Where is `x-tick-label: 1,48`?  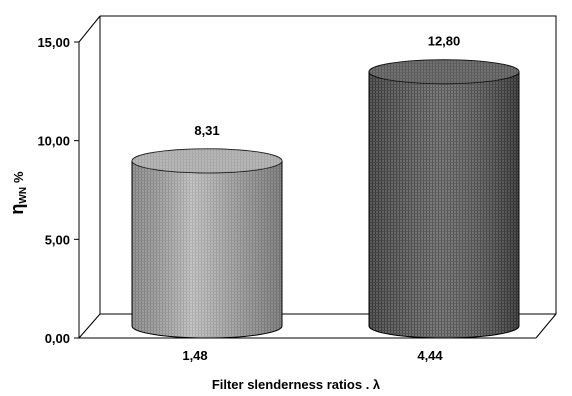
x-tick-label: 1,48 is located at coordinates (194, 355).